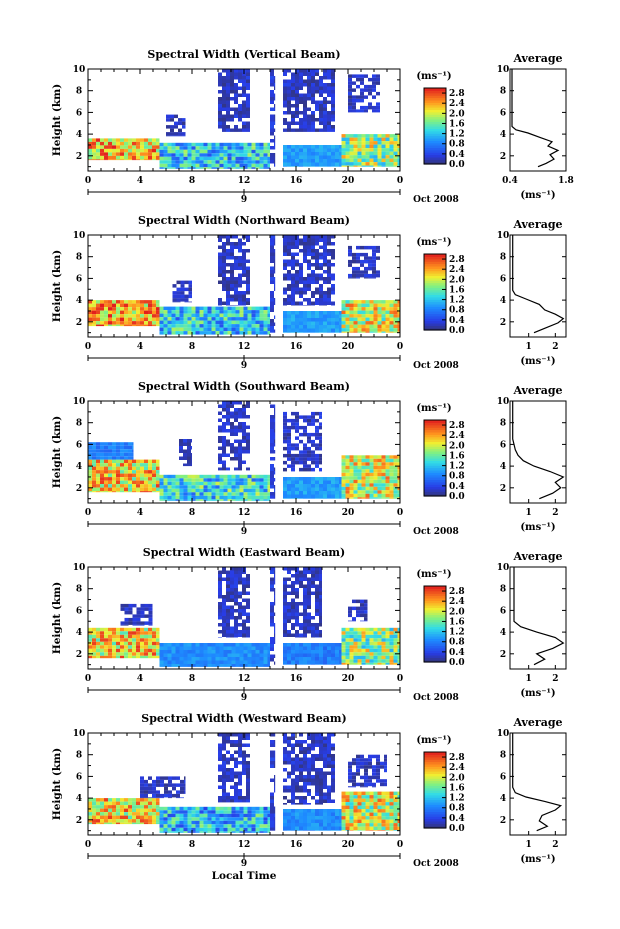  Describe the element at coordinates (457, 135) in the screenshot. I see `colorbar-tick-label: 1.2` at that location.